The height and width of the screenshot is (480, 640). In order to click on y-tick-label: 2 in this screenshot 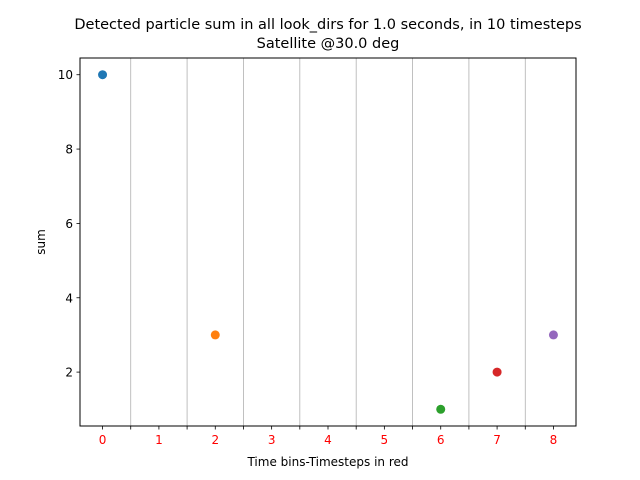, I will do `click(69, 373)`.